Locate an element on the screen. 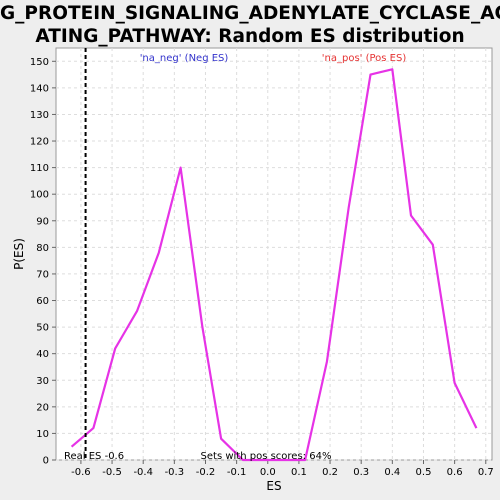 The height and width of the screenshot is (500, 500). x-tick-label: 0.6 is located at coordinates (455, 472).